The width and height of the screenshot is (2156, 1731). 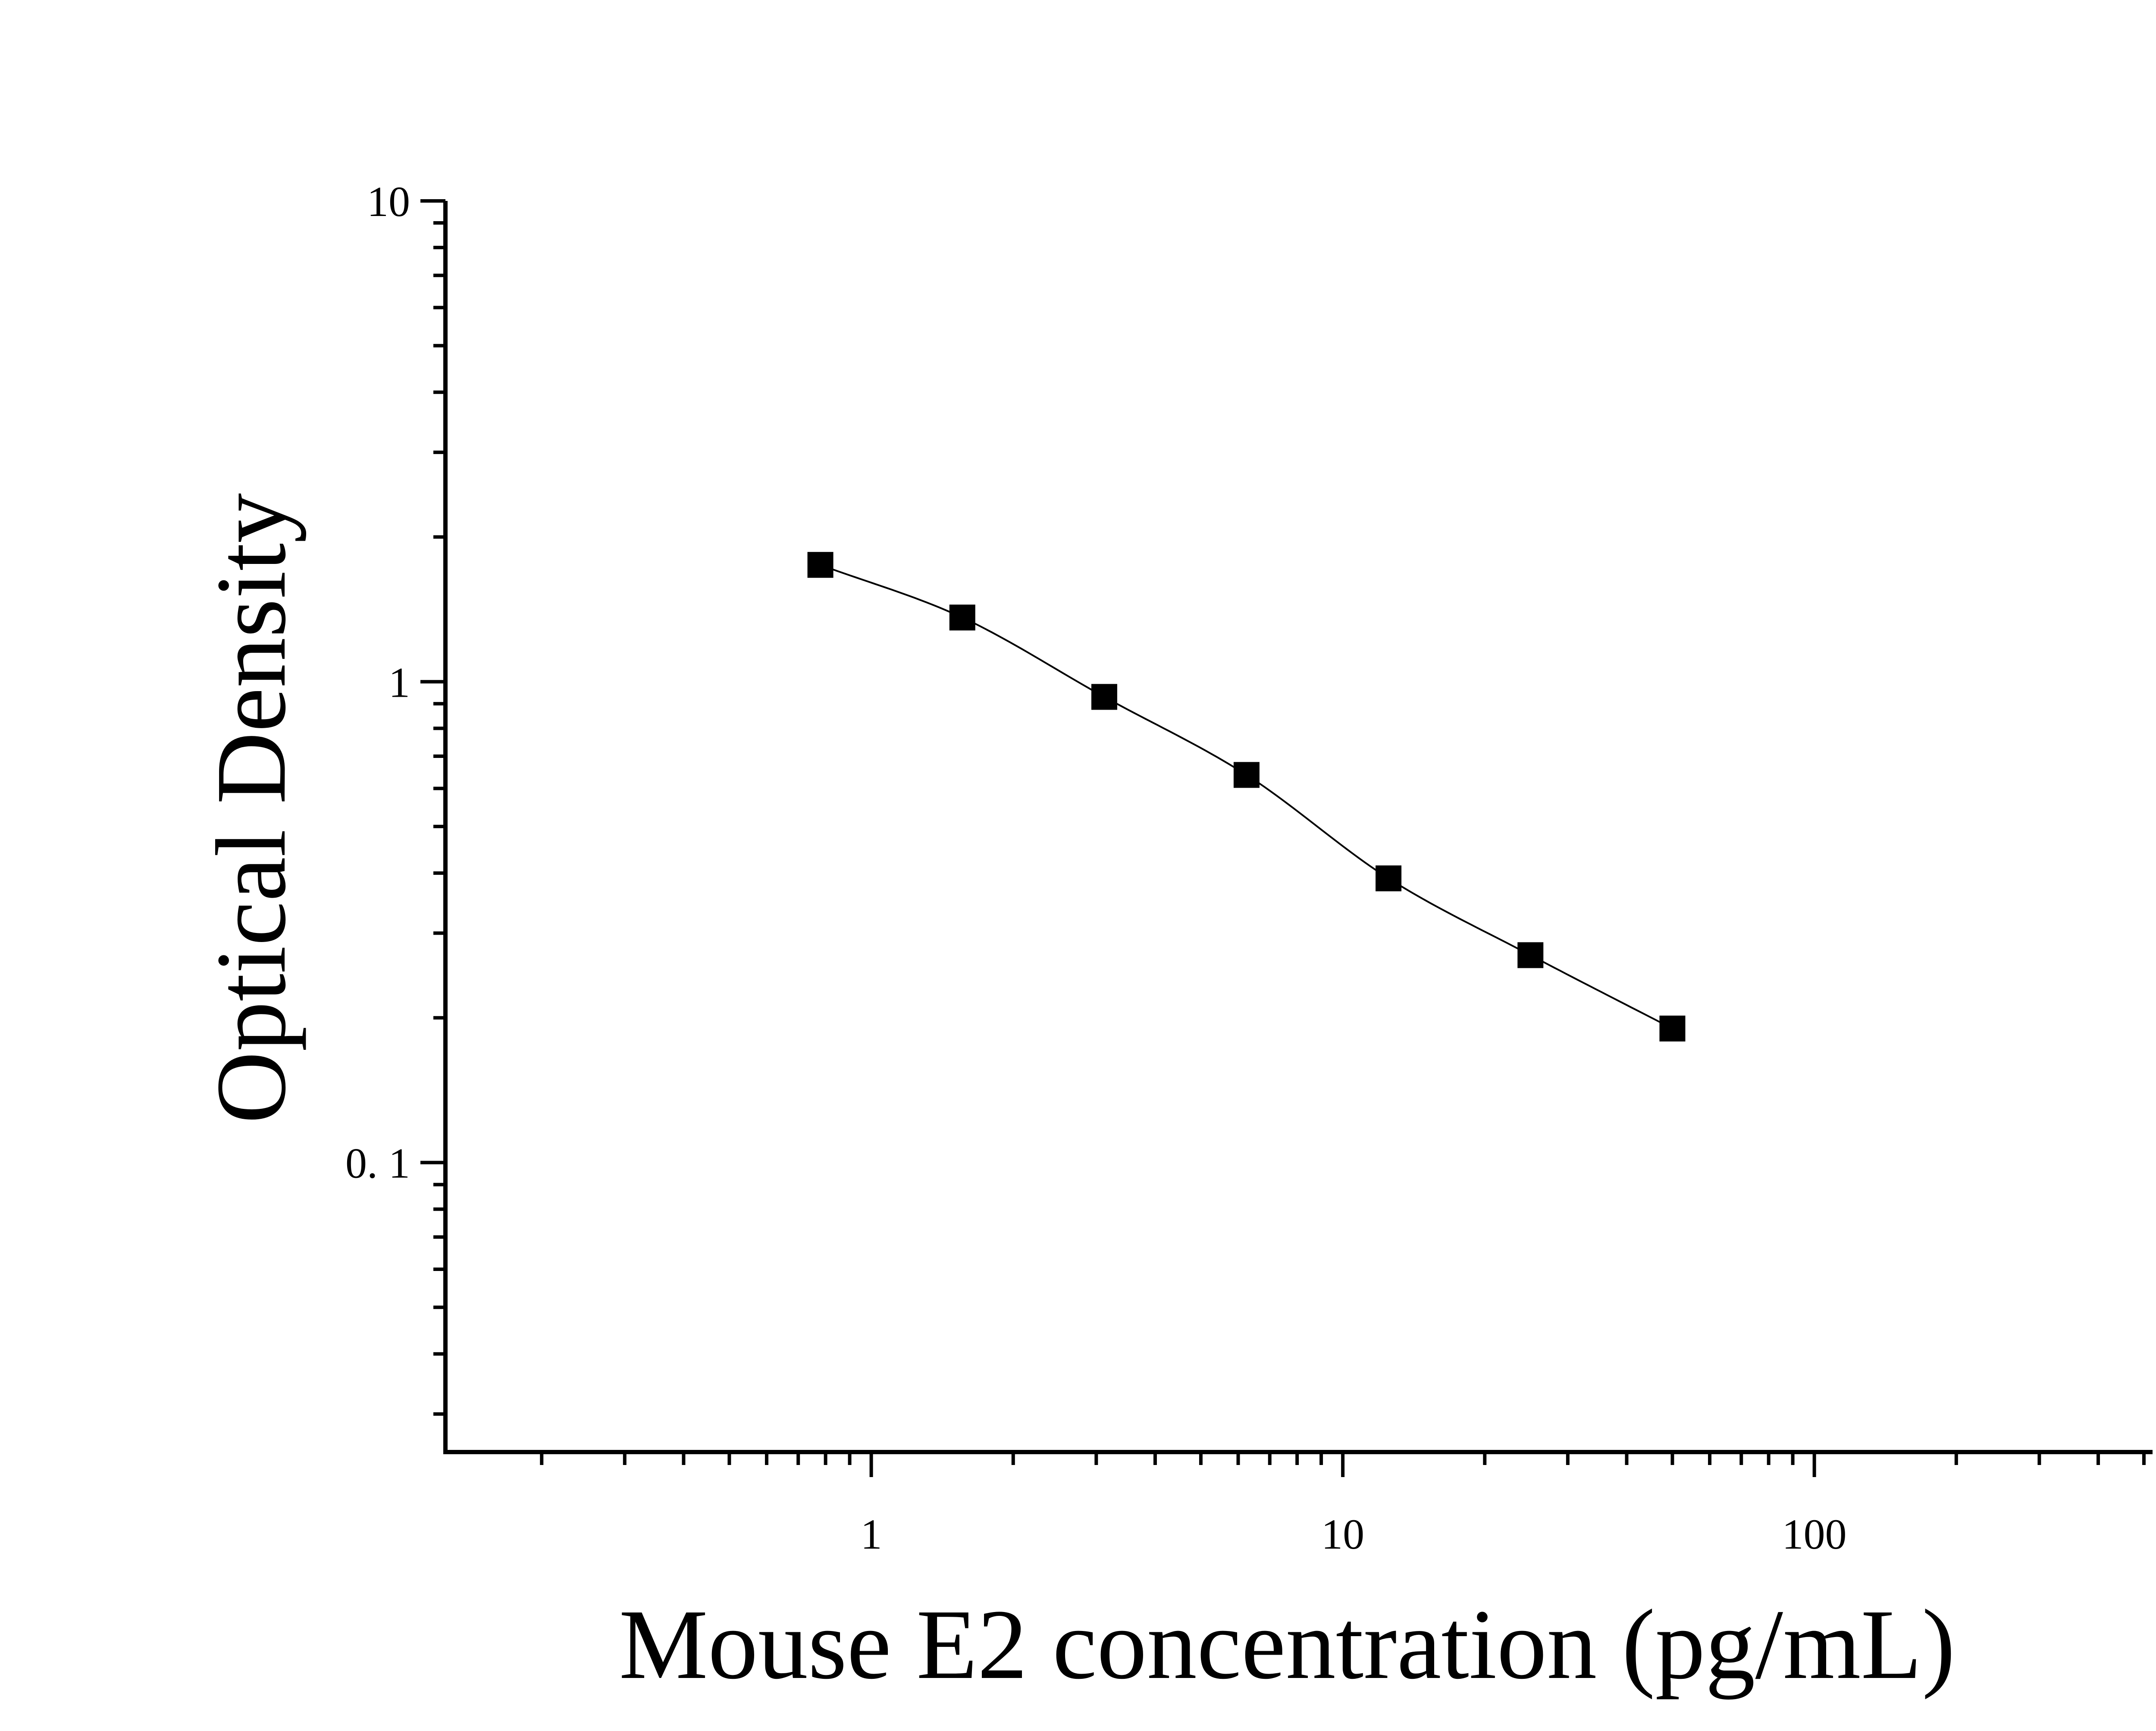 What do you see at coordinates (399, 682) in the screenshot?
I see `y-tick-label: 1` at bounding box center [399, 682].